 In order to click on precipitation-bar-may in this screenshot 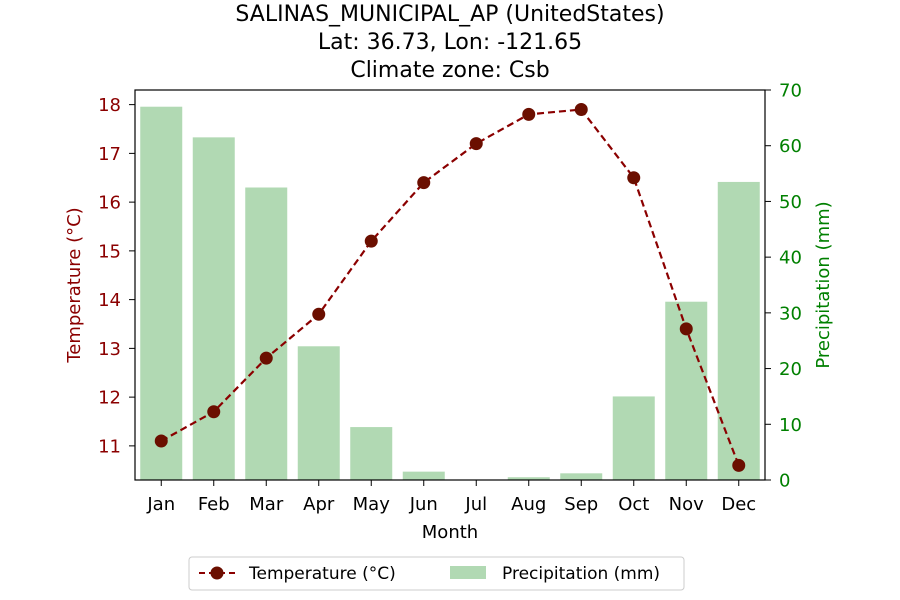, I will do `click(371, 453)`.